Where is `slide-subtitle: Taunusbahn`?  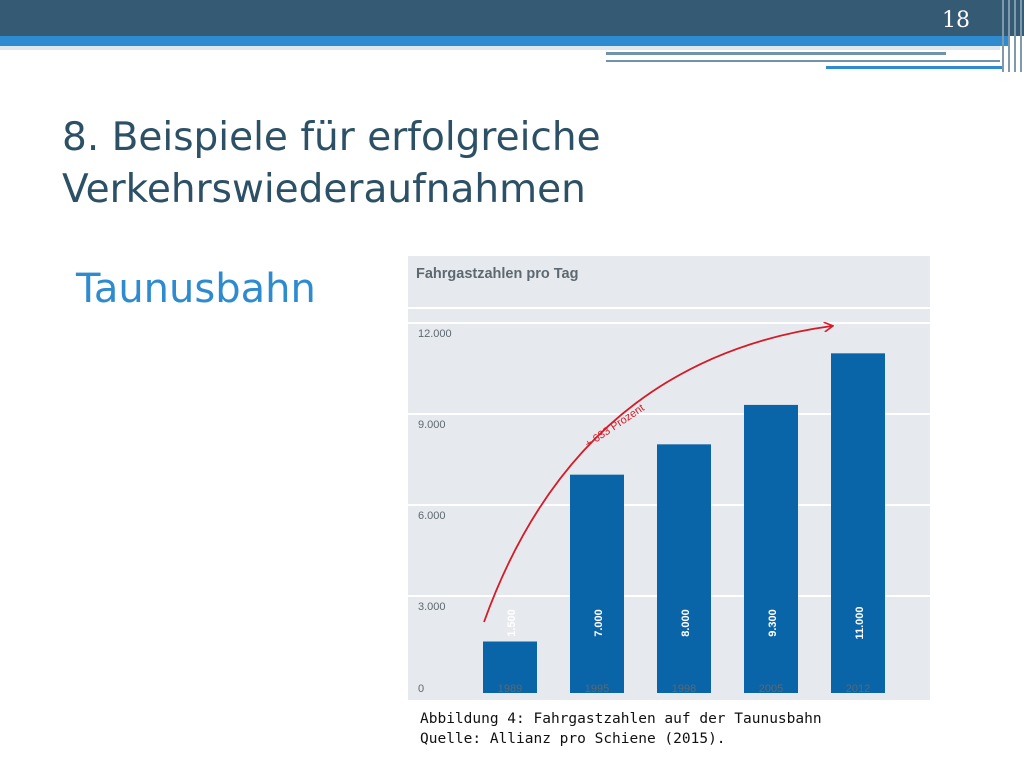 slide-subtitle: Taunusbahn is located at coordinates (196, 289).